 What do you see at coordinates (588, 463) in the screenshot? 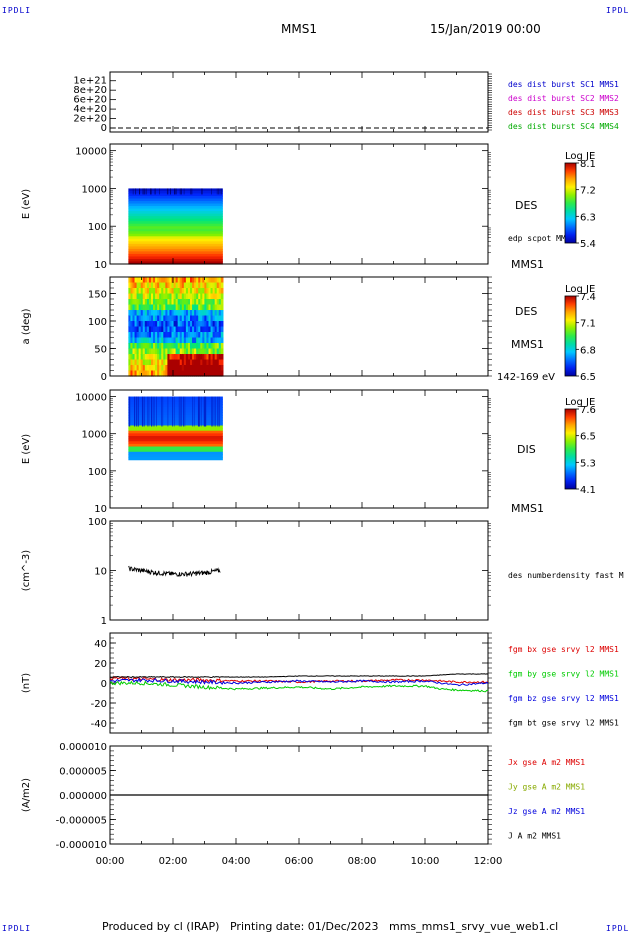
I see `colorbar-tick-label: 5.3` at bounding box center [588, 463].